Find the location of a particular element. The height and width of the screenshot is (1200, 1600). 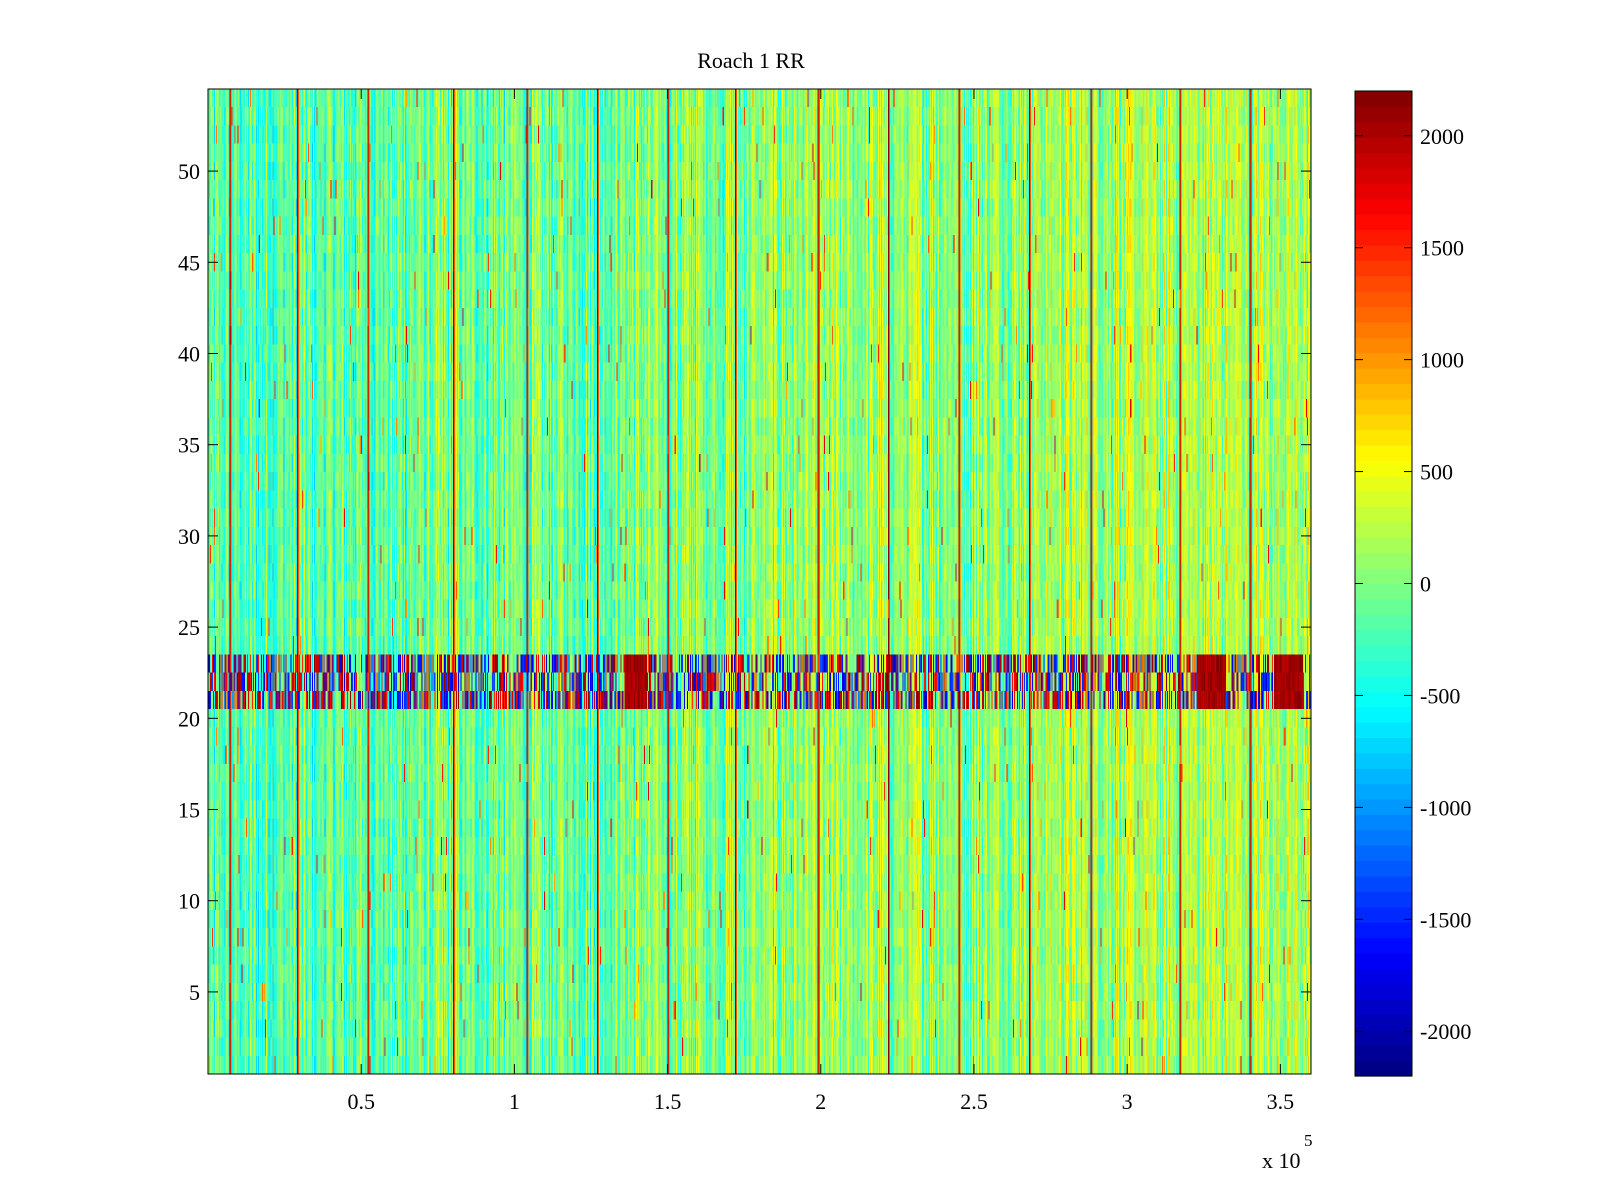

y-tick-label: 50 is located at coordinates (189, 171).